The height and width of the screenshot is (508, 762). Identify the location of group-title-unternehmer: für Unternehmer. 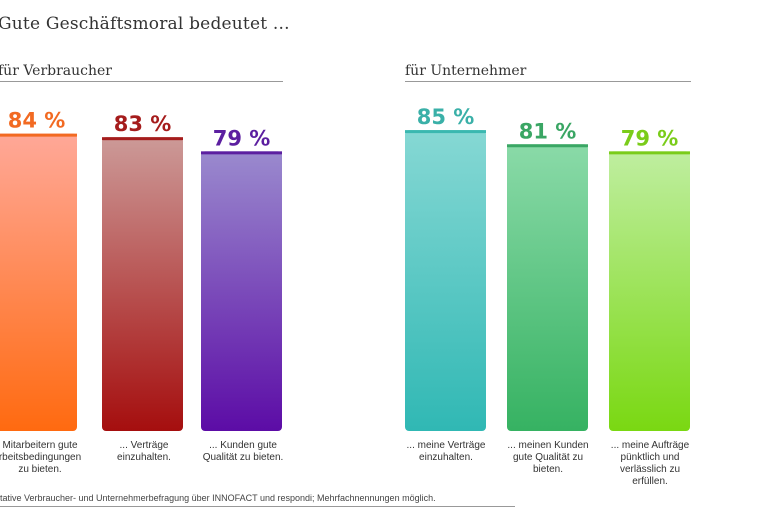
(466, 71).